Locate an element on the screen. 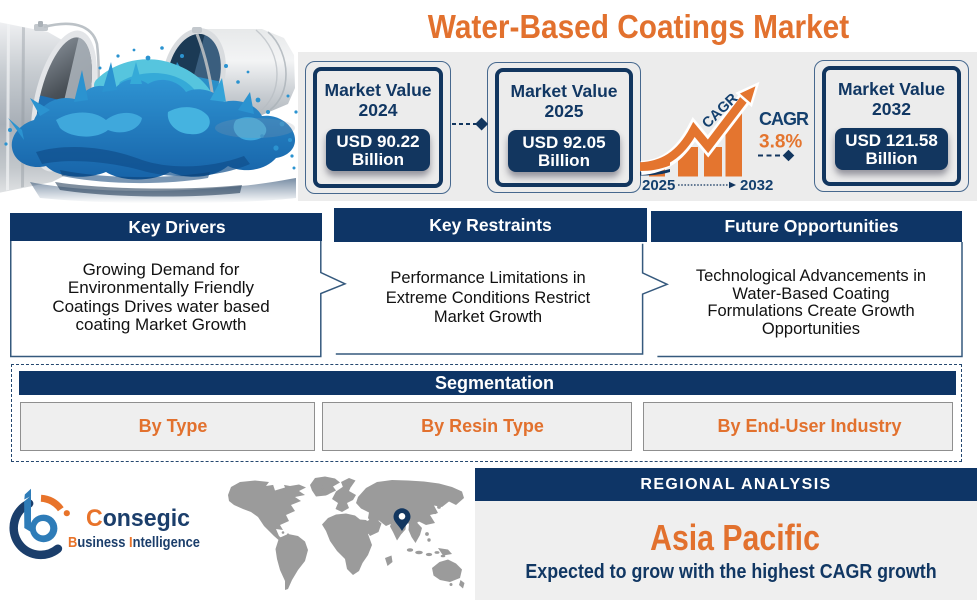 This screenshot has height=600, width=977. svg-text: CAGR is located at coordinates (784, 119).